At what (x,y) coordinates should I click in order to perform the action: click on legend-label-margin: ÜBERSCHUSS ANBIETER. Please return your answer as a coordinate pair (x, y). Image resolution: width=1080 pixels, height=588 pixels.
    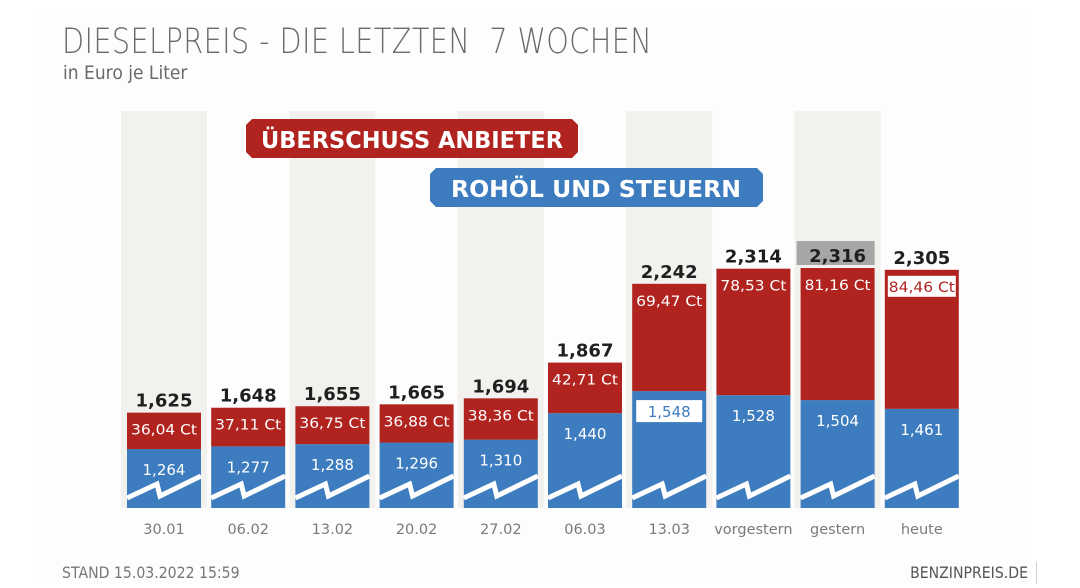
    Looking at the image, I should click on (412, 140).